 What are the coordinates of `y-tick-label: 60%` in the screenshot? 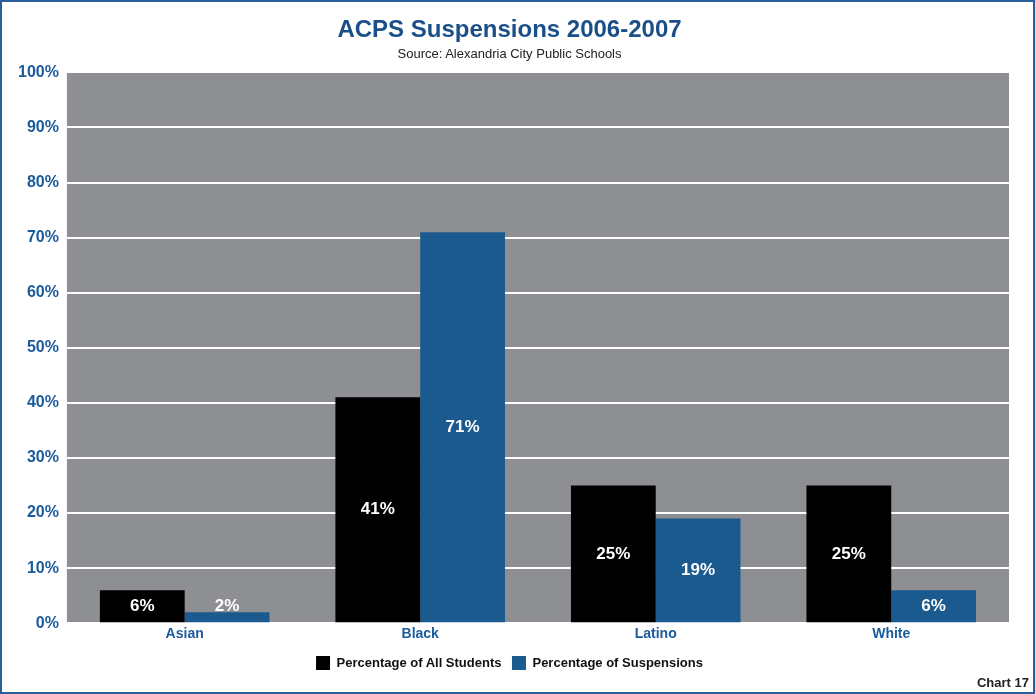 It's located at (42, 292).